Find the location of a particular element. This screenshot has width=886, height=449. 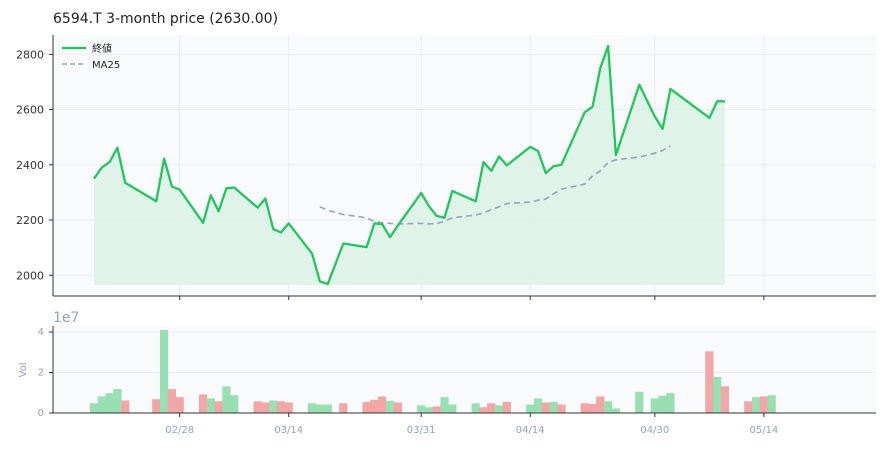

volume-x-tick-label: 02/28 is located at coordinates (179, 430).